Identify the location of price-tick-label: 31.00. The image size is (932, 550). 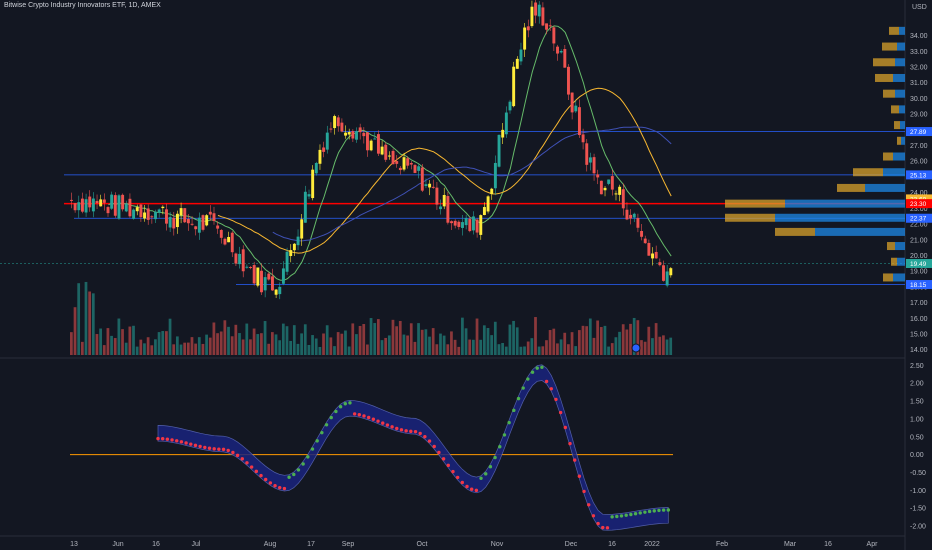
(919, 83).